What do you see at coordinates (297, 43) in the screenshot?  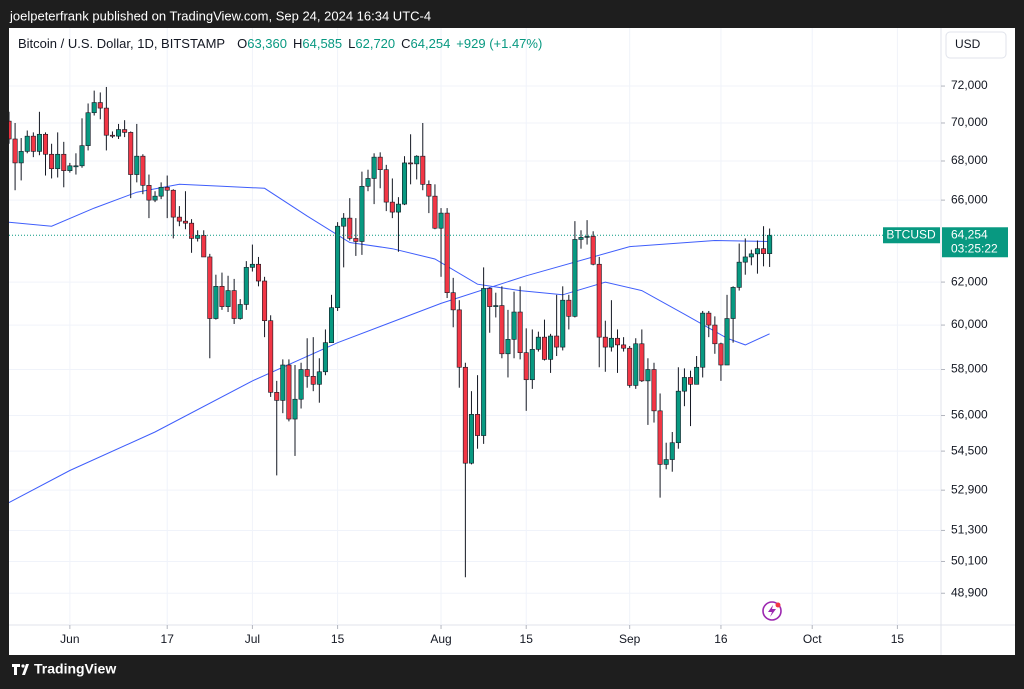 I see `ohlc-letter: H` at bounding box center [297, 43].